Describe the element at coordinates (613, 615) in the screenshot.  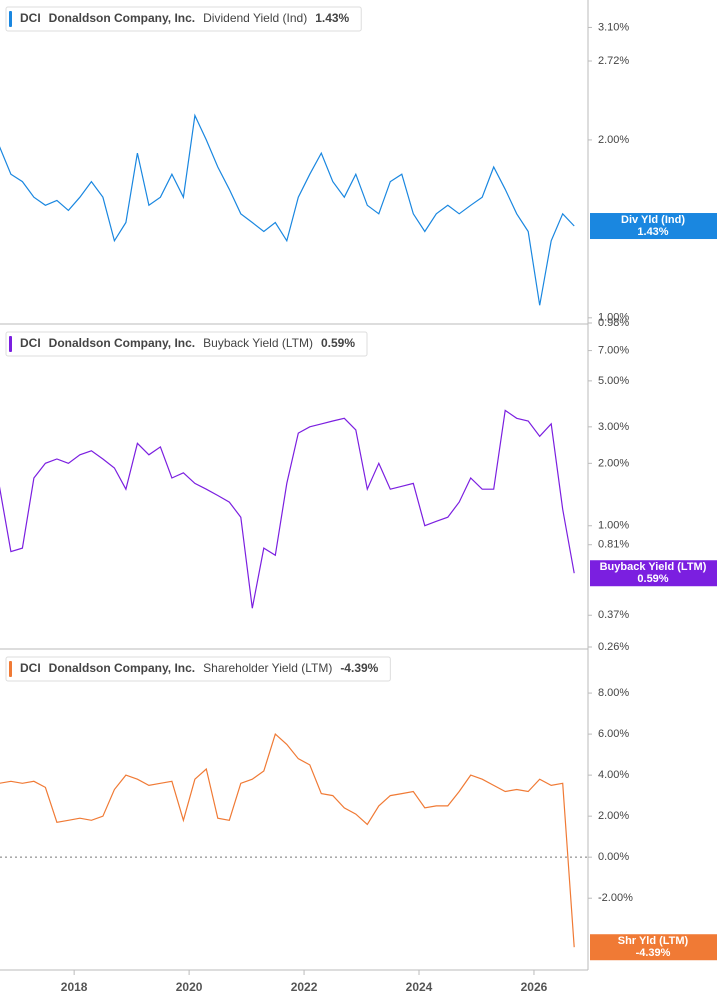
I see `y-tick-label: 0.37%` at that location.